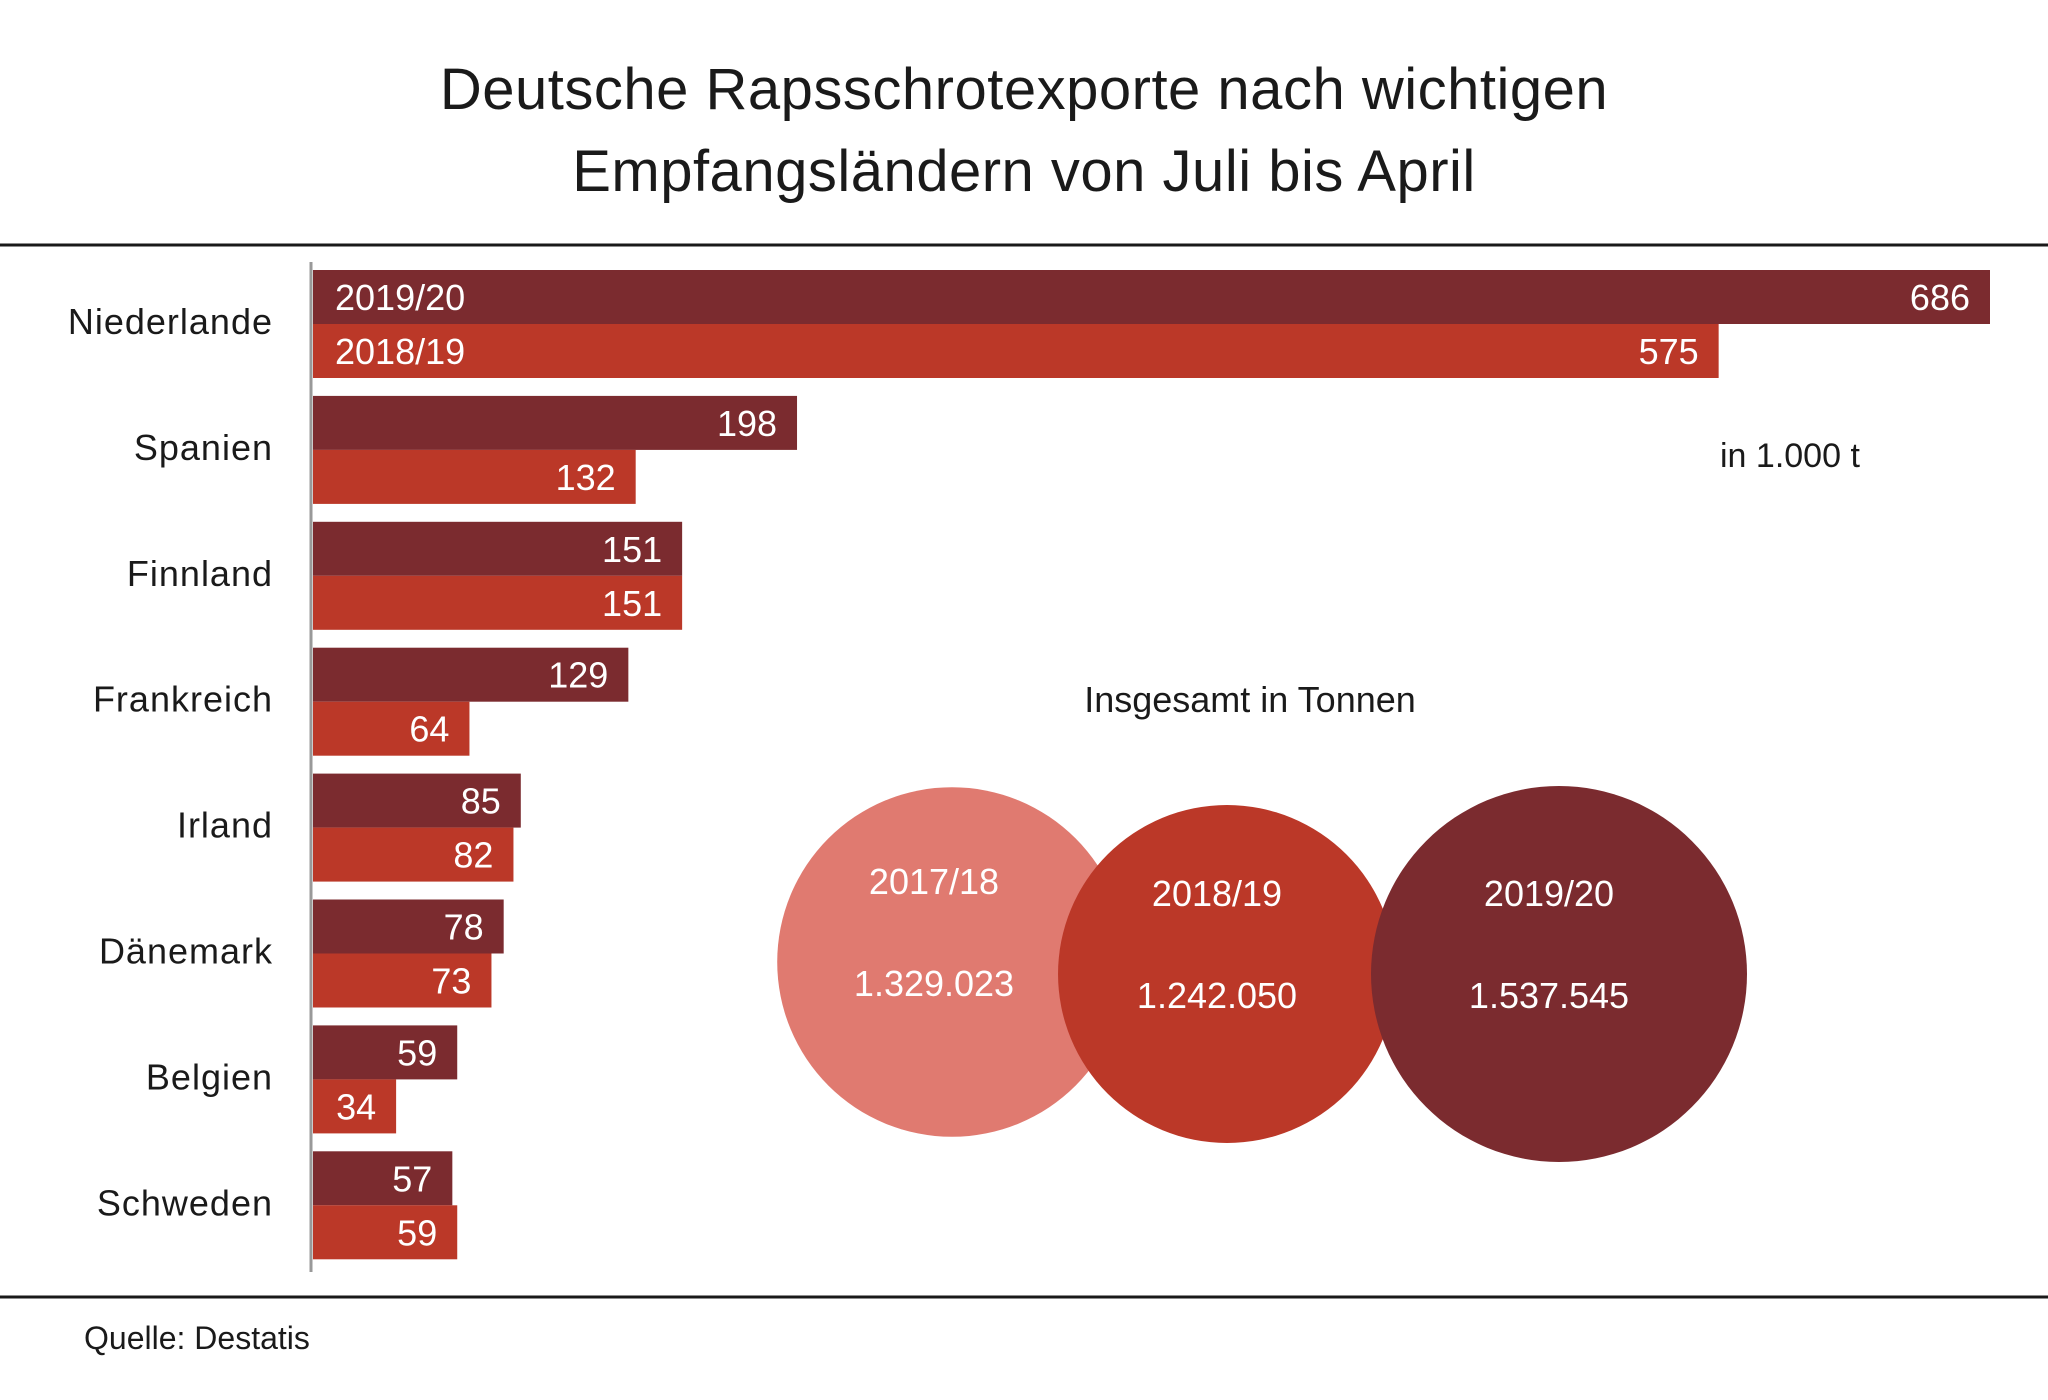  What do you see at coordinates (209, 1076) in the screenshot?
I see `category-label: Belgien` at bounding box center [209, 1076].